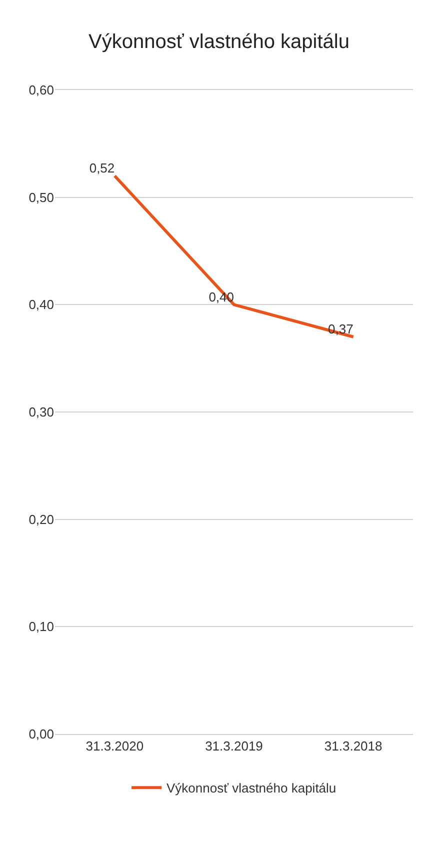 The height and width of the screenshot is (844, 438). What do you see at coordinates (41, 304) in the screenshot?
I see `y-tick-label: 0,40` at bounding box center [41, 304].